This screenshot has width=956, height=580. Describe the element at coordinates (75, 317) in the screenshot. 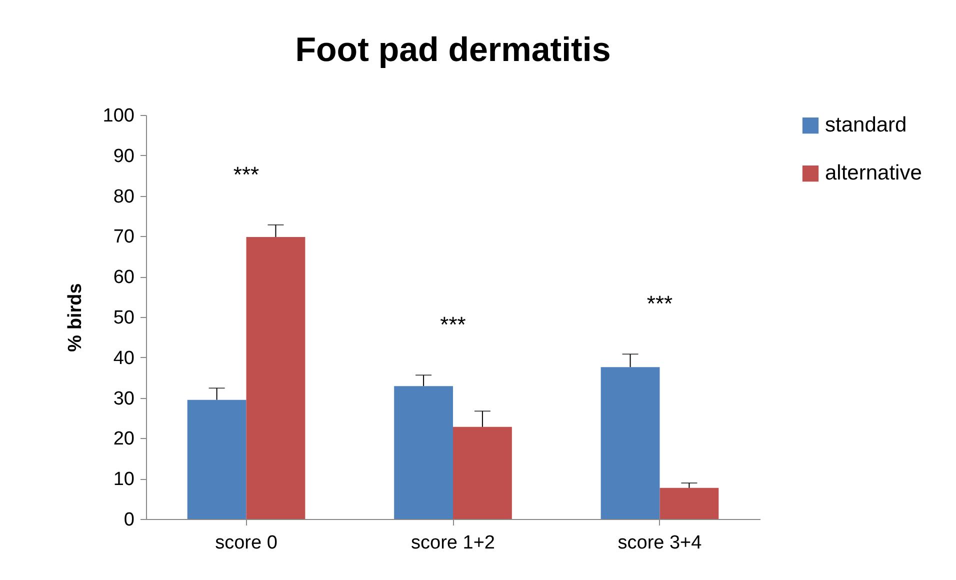

I see `y-axis-title: % birds` at that location.